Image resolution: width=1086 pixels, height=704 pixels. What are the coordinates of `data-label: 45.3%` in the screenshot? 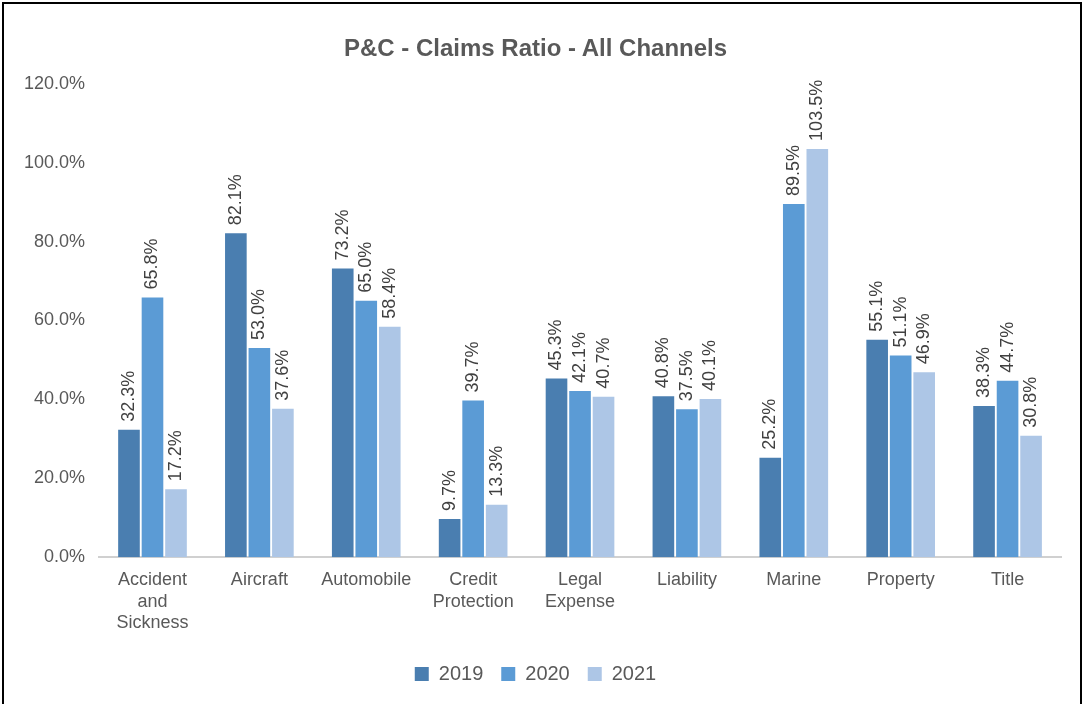 It's located at (555, 345).